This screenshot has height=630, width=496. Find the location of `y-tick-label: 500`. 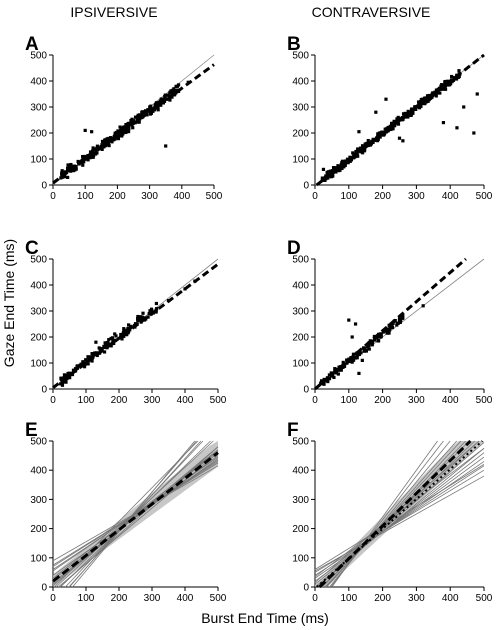

y-tick-label: 500 is located at coordinates (38, 56).